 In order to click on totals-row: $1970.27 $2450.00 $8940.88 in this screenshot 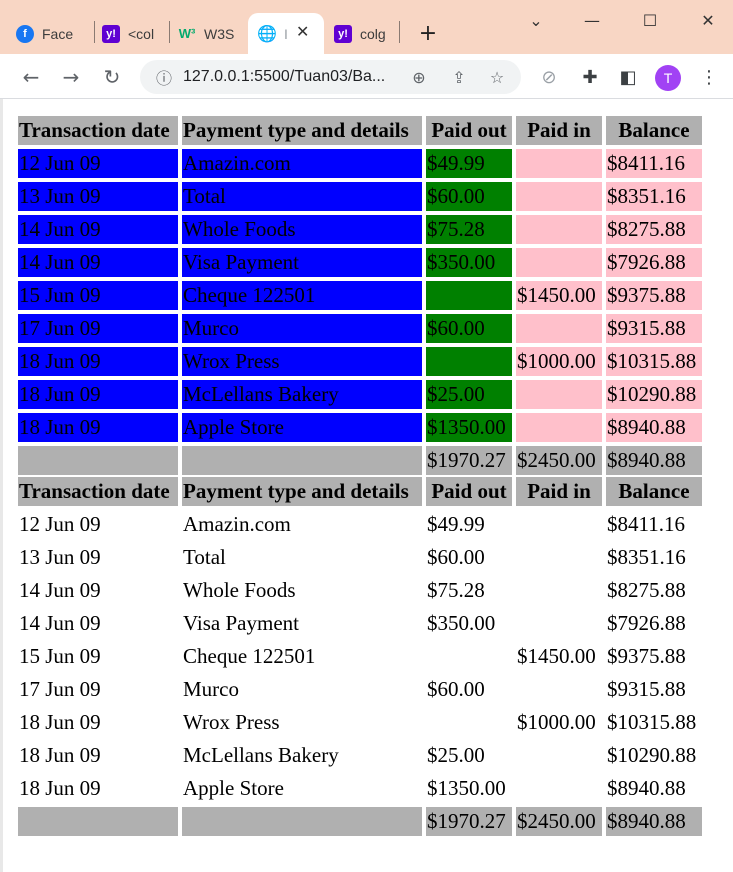, I will do `click(360, 460)`.